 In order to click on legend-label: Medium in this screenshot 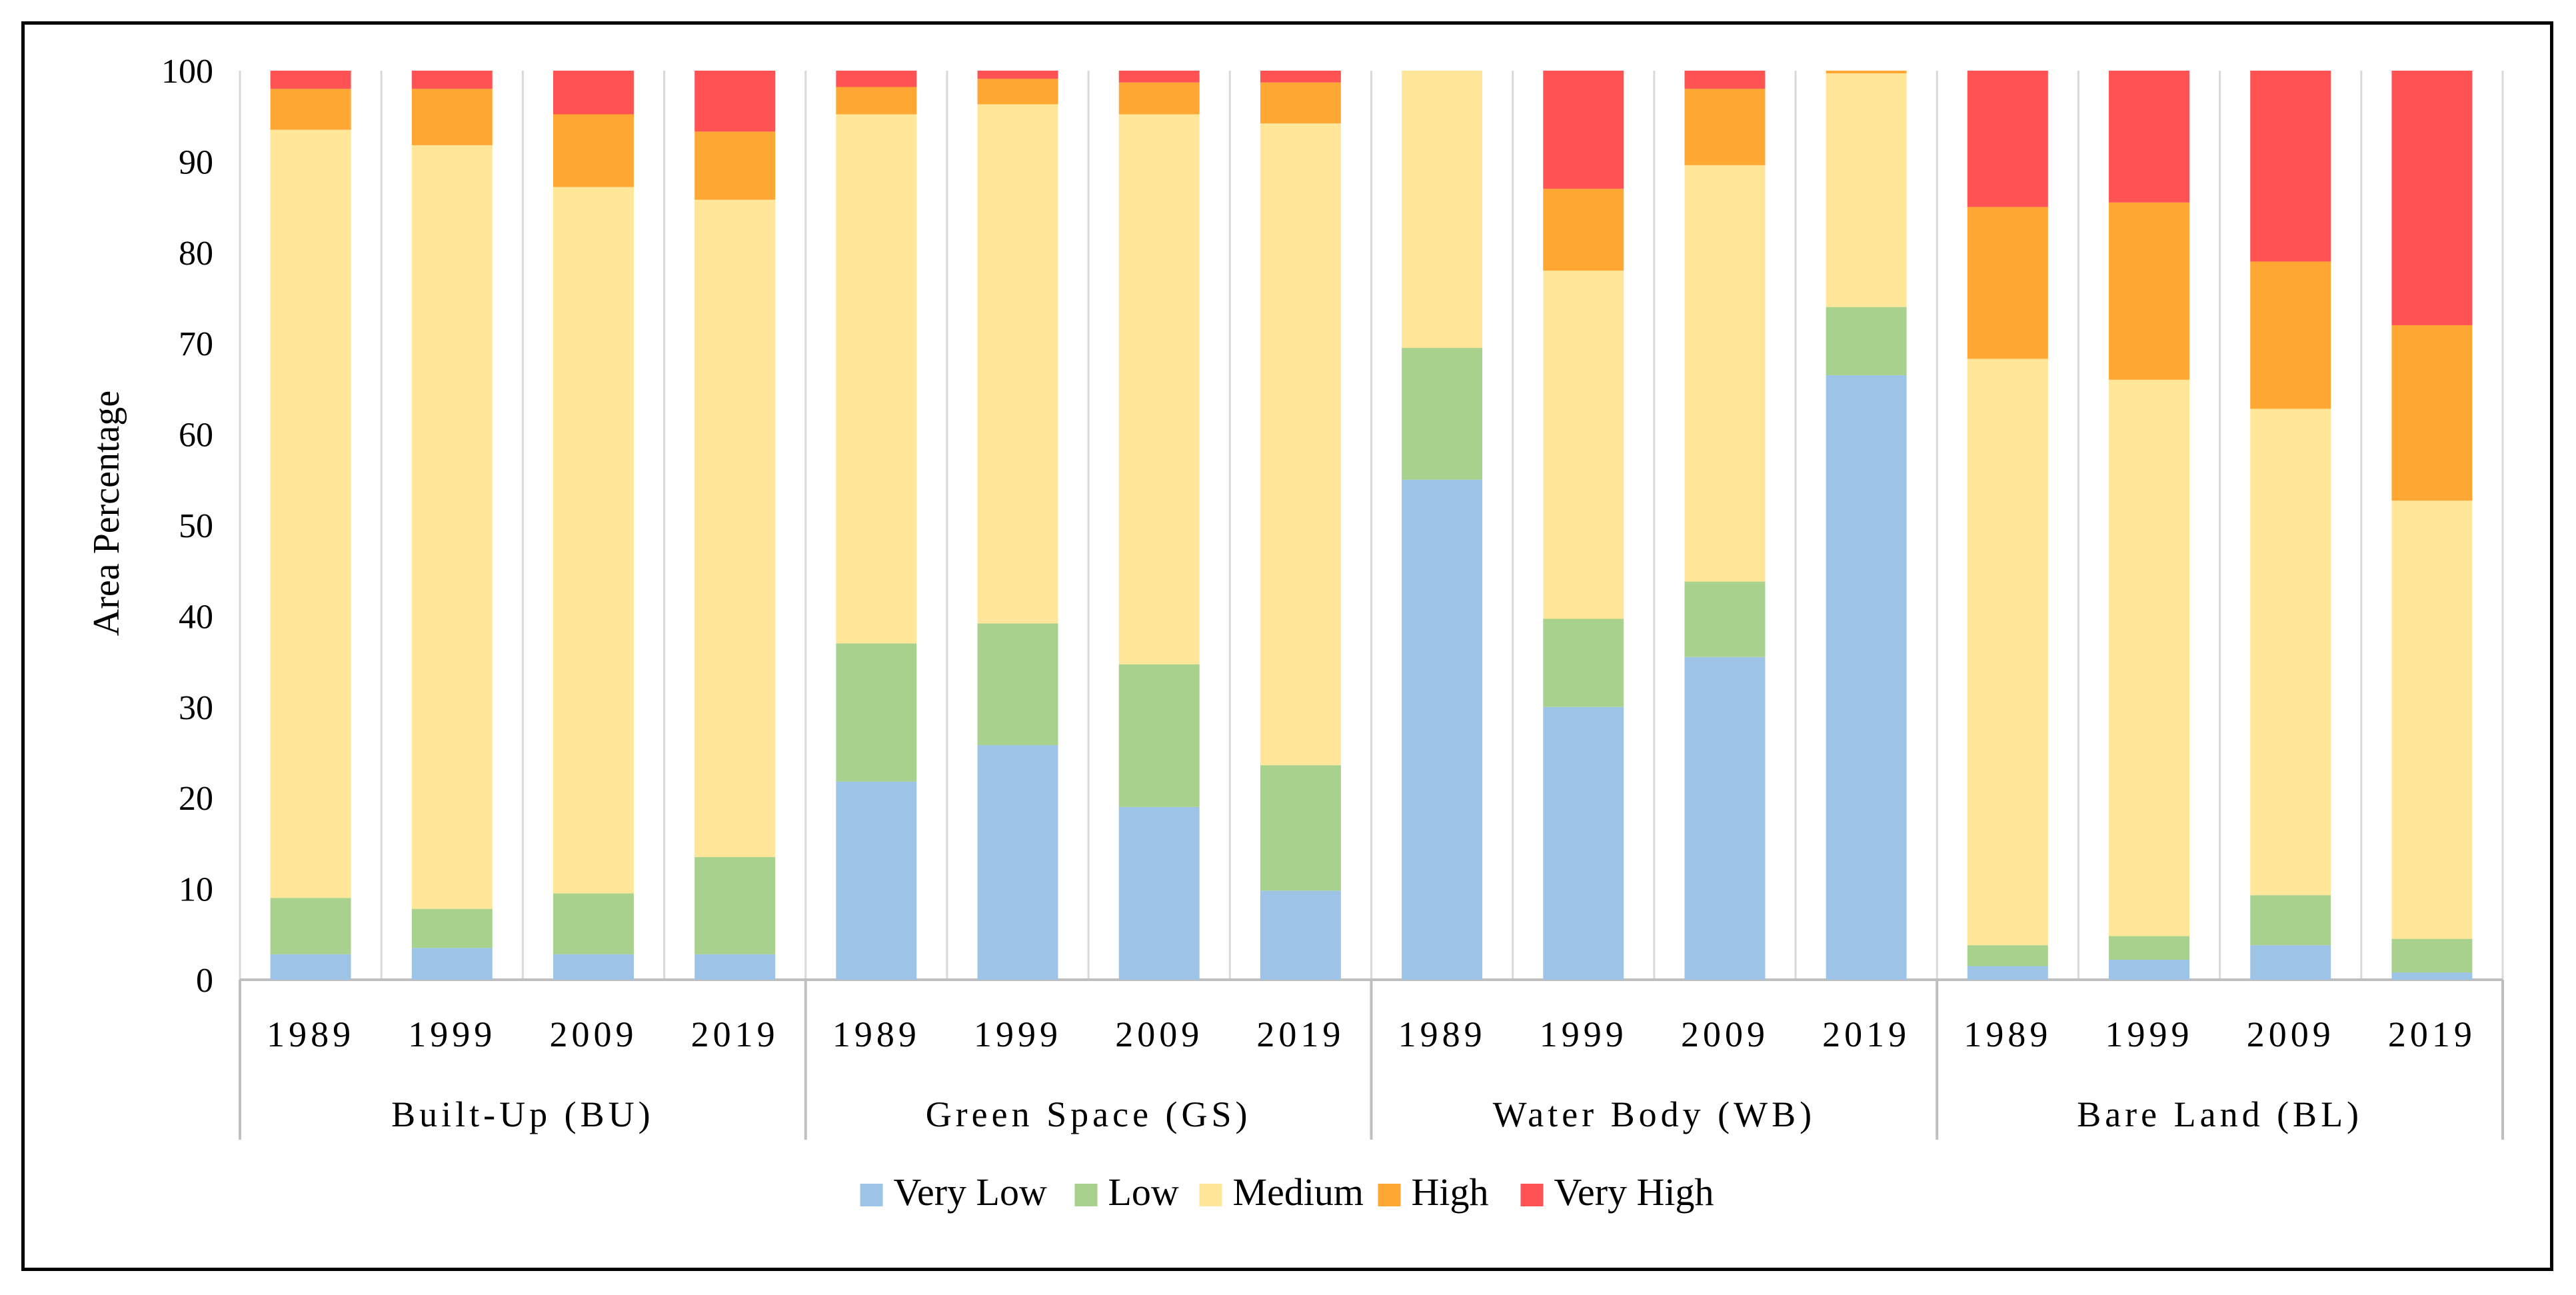, I will do `click(1299, 1192)`.